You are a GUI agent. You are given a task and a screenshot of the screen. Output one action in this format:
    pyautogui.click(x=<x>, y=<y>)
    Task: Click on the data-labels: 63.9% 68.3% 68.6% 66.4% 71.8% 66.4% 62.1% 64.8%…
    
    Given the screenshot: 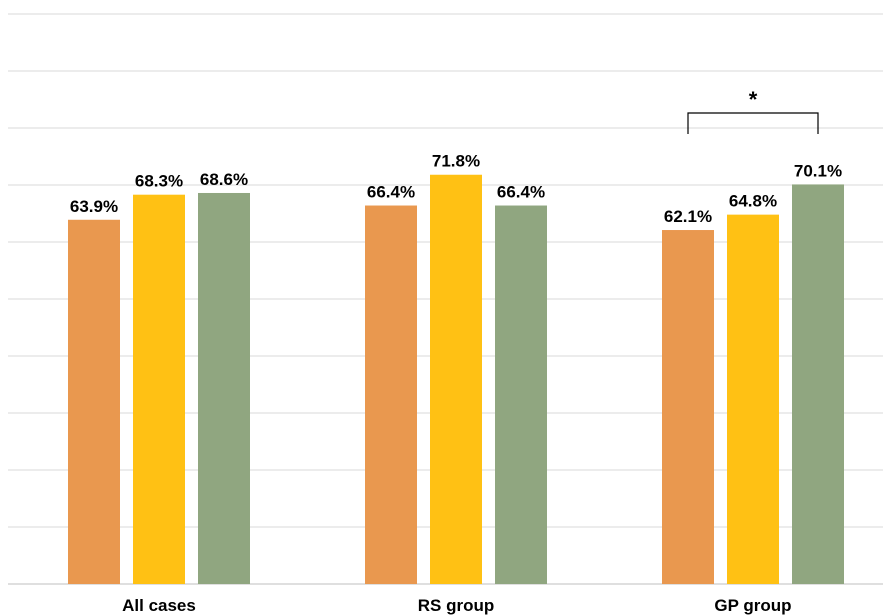 What is the action you would take?
    pyautogui.click(x=456, y=189)
    